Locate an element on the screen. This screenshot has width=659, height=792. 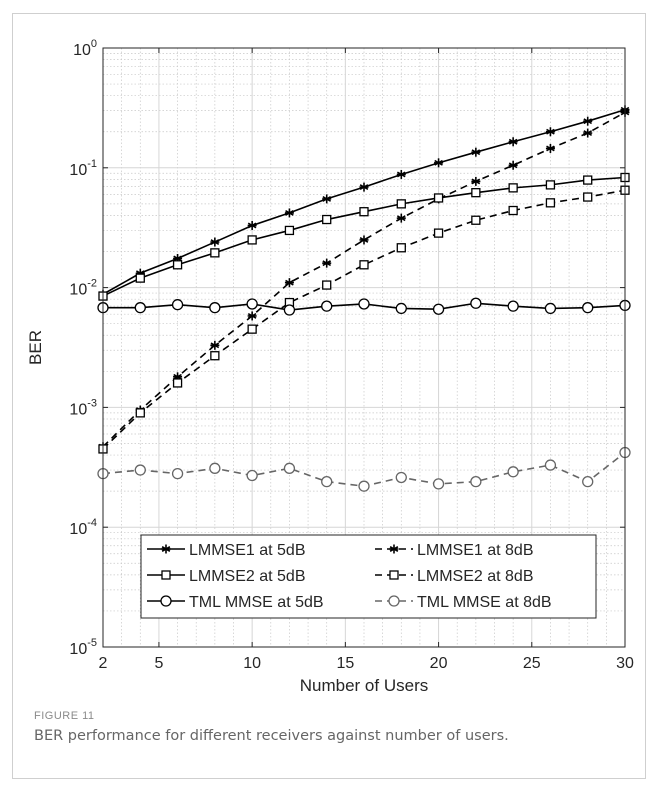
x-tick-label: 25 is located at coordinates (532, 663).